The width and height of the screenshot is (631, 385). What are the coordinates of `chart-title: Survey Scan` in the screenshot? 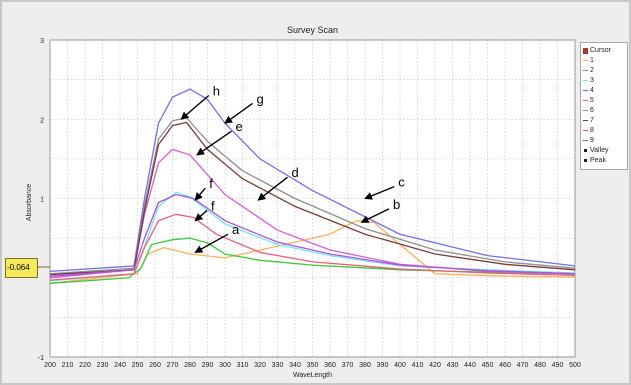 It's located at (312, 30).